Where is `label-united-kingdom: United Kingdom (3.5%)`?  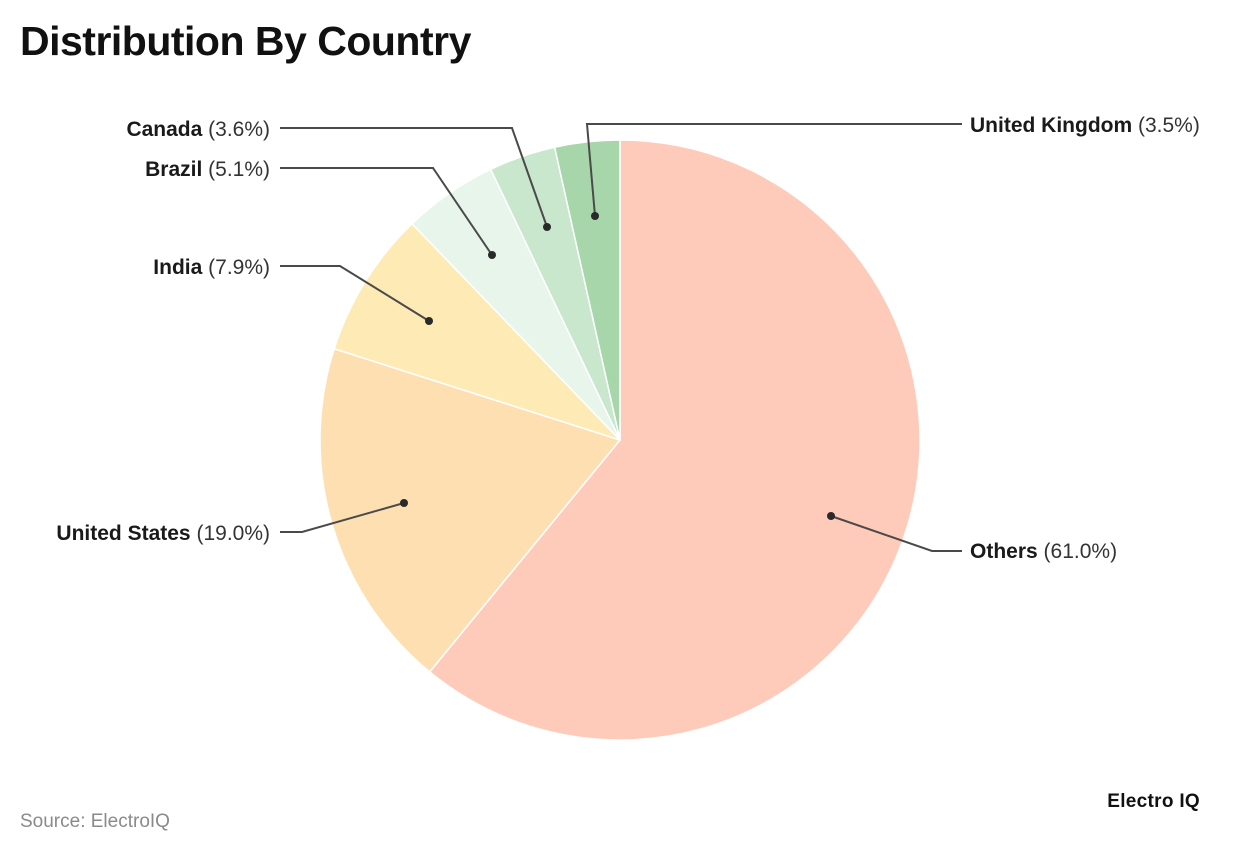 label-united-kingdom: United Kingdom (3.5%) is located at coordinates (1085, 125).